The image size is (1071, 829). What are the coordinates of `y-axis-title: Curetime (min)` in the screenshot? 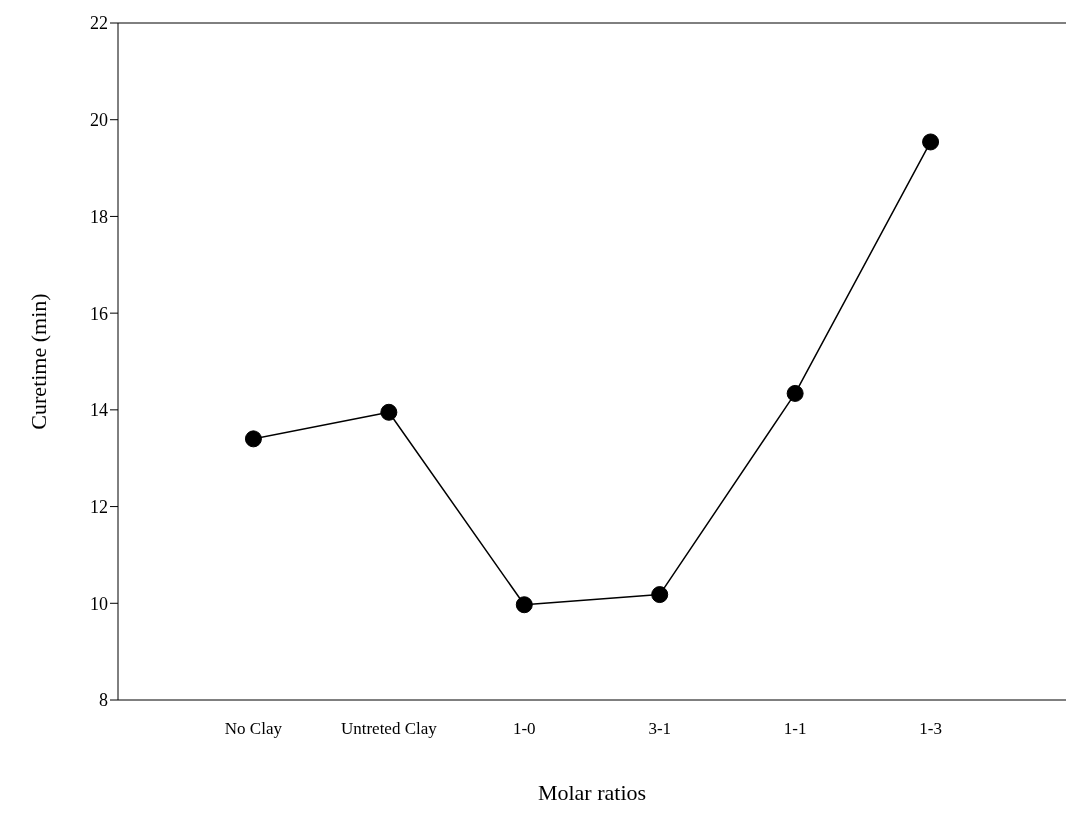 It's located at (38, 361).